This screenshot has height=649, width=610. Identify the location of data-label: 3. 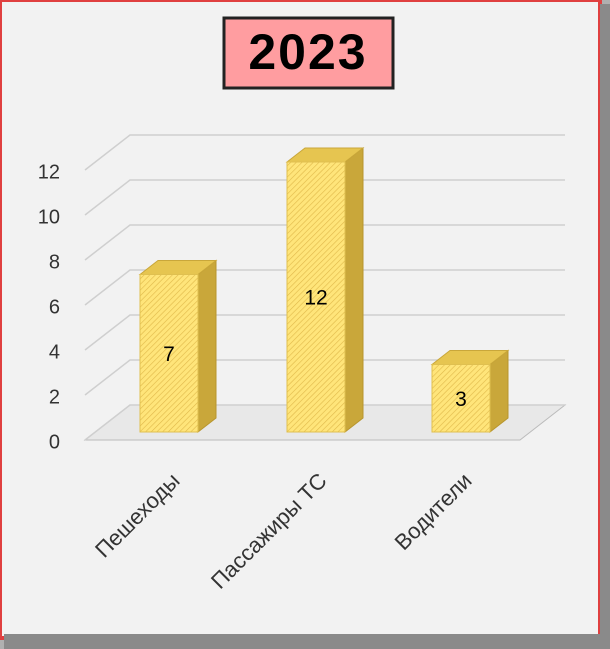
(461, 399).